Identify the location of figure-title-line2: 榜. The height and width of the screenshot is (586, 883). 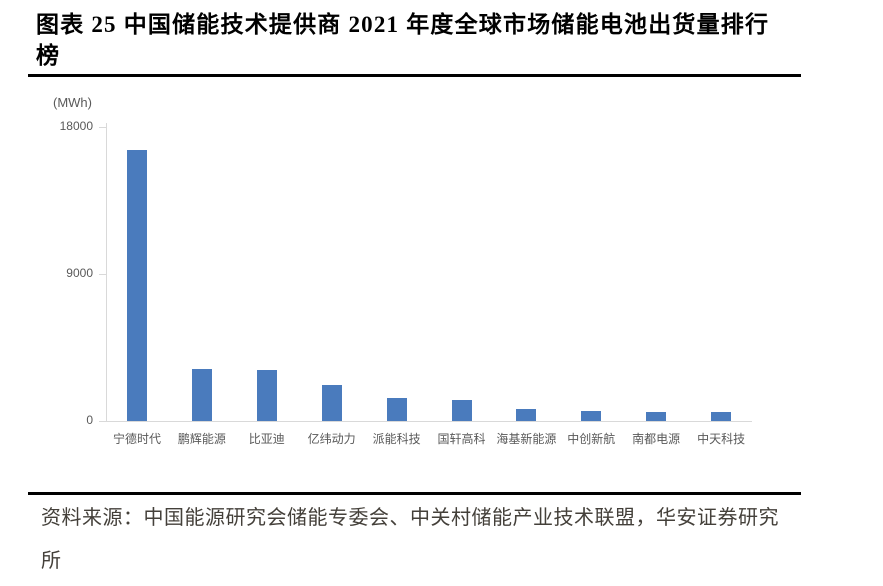
(48, 55).